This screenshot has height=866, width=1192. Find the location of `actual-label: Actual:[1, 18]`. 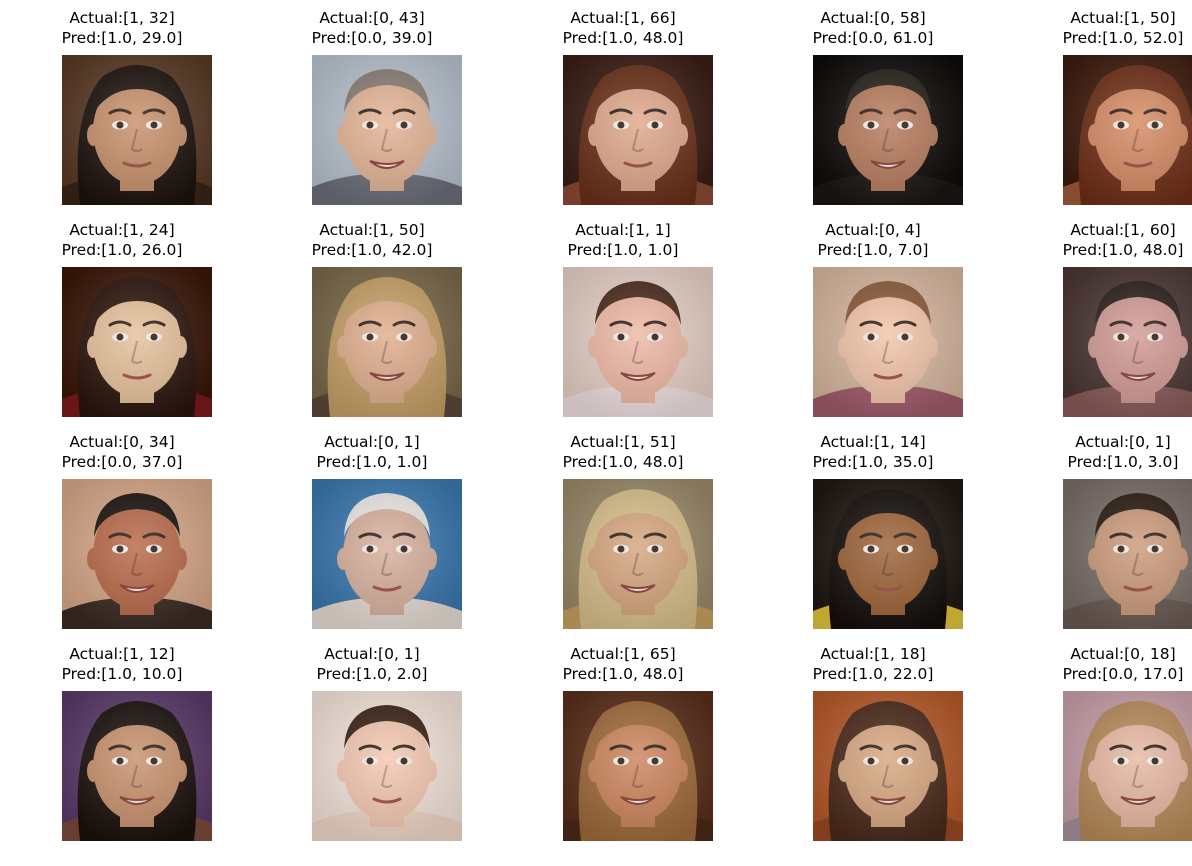

actual-label: Actual:[1, 18] is located at coordinates (873, 654).